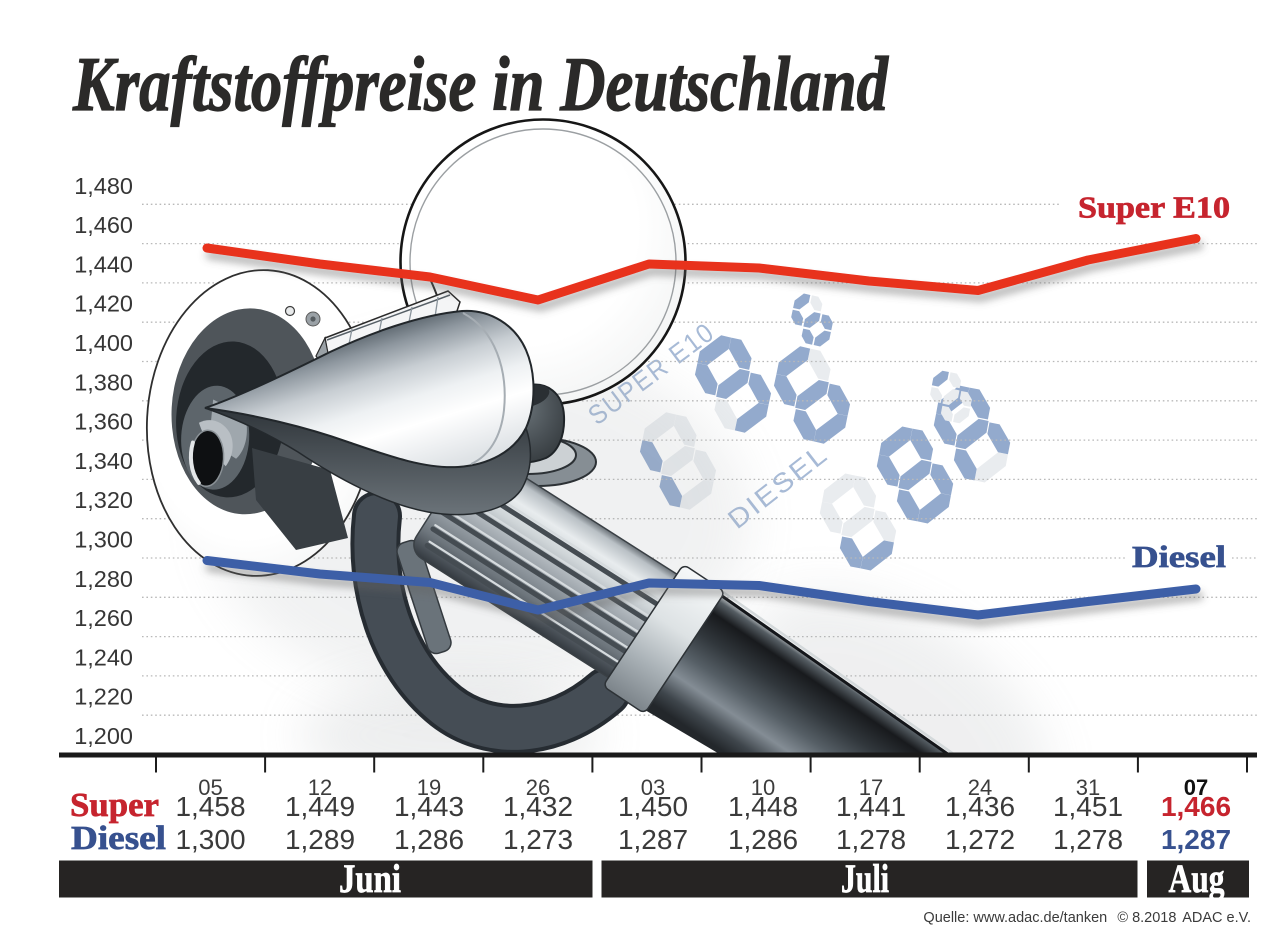 This screenshot has height=951, width=1280. What do you see at coordinates (103, 186) in the screenshot?
I see `svg-text: 1,480` at bounding box center [103, 186].